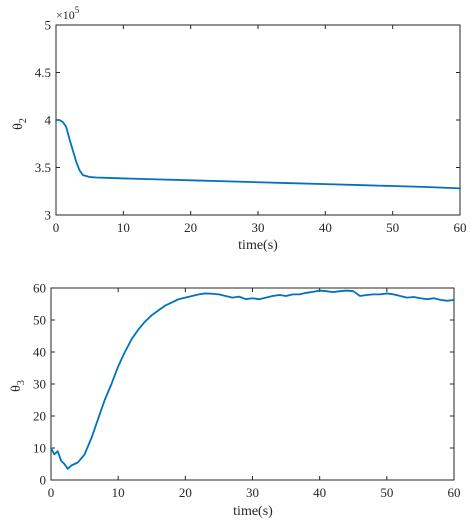 This screenshot has width=474, height=524. Describe the element at coordinates (118, 492) in the screenshot. I see `chart-theta3-x-tick-label: 10` at that location.